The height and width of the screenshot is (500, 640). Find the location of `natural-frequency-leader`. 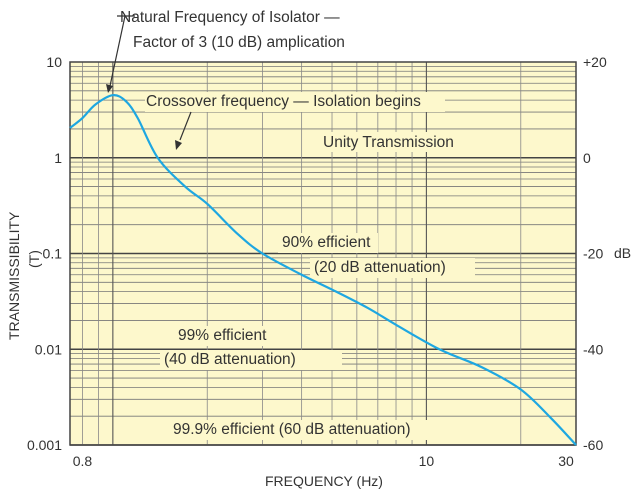

natural-frequency-leader is located at coordinates (122, 51).